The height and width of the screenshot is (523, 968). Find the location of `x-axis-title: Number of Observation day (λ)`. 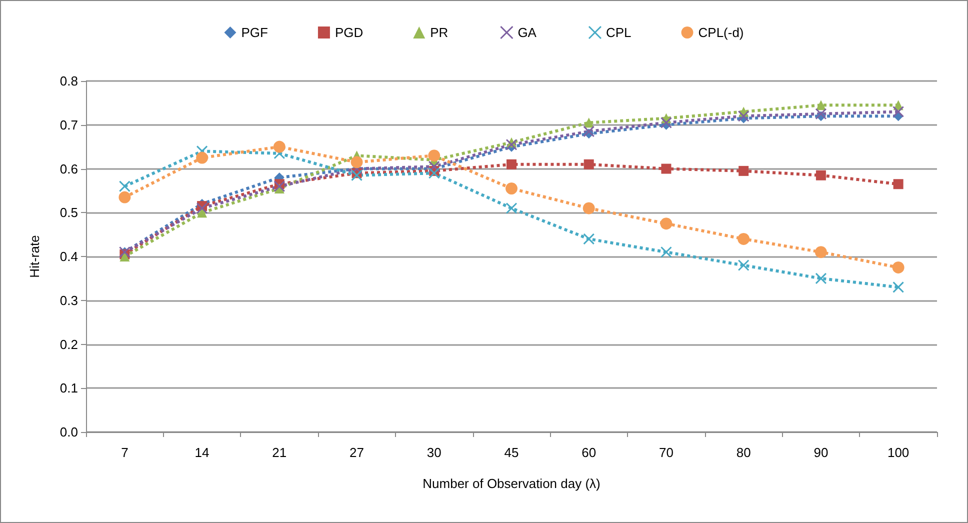

x-axis-title: Number of Observation day (λ) is located at coordinates (511, 483).